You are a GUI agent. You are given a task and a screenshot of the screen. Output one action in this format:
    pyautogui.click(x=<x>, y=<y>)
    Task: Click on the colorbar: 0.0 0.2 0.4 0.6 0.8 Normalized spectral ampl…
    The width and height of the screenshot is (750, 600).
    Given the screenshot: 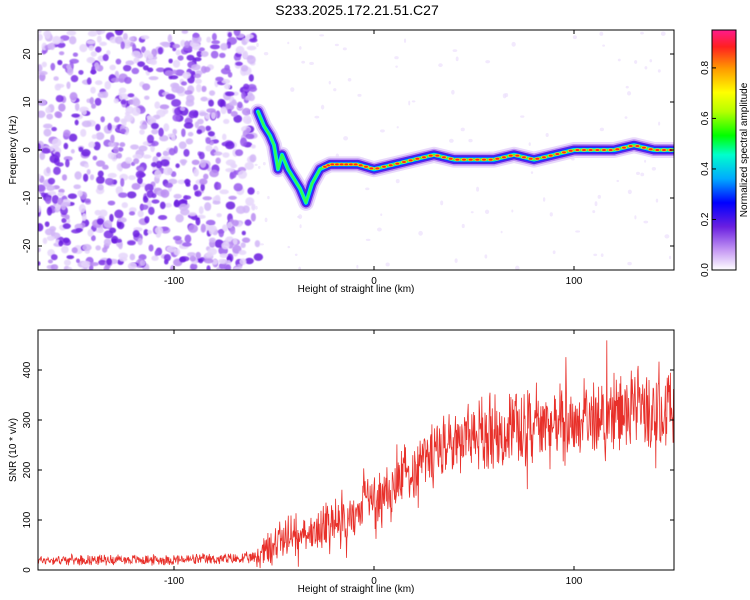 What is the action you would take?
    pyautogui.click(x=725, y=153)
    